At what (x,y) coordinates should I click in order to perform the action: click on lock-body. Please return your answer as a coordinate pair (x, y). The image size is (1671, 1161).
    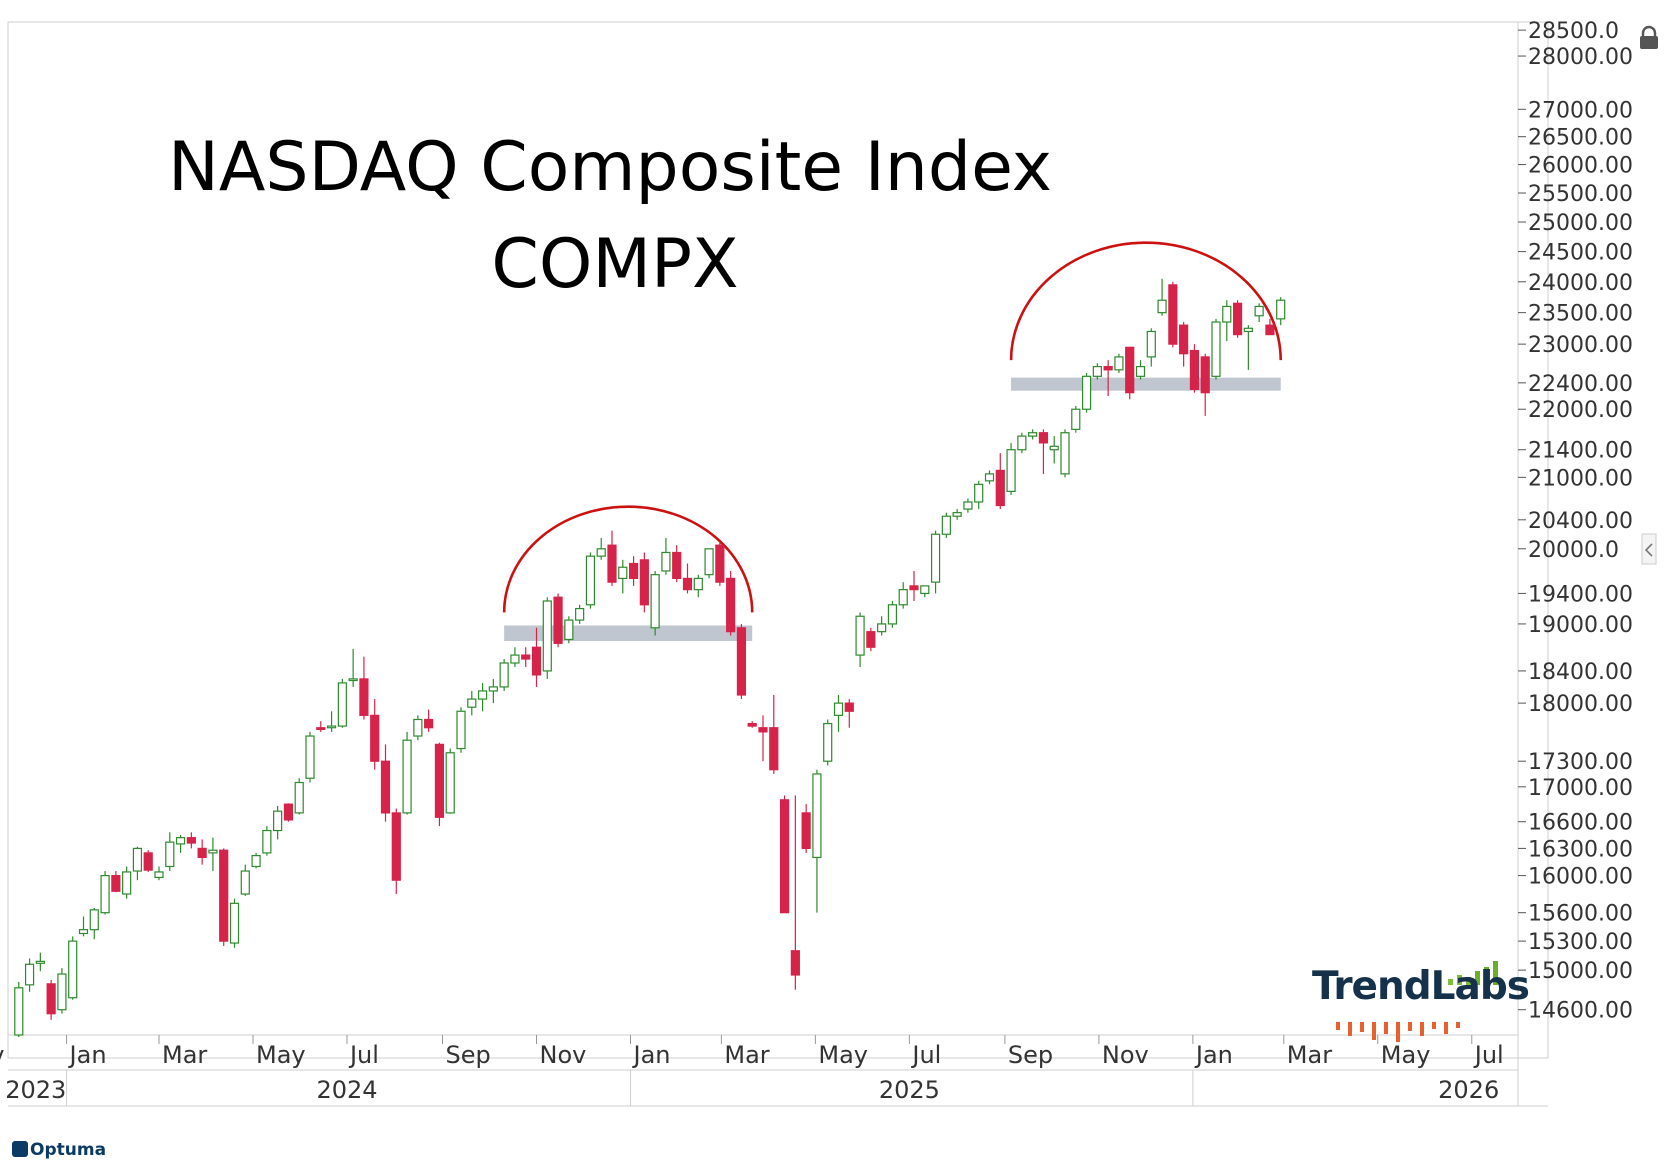
    Looking at the image, I should click on (1649, 42).